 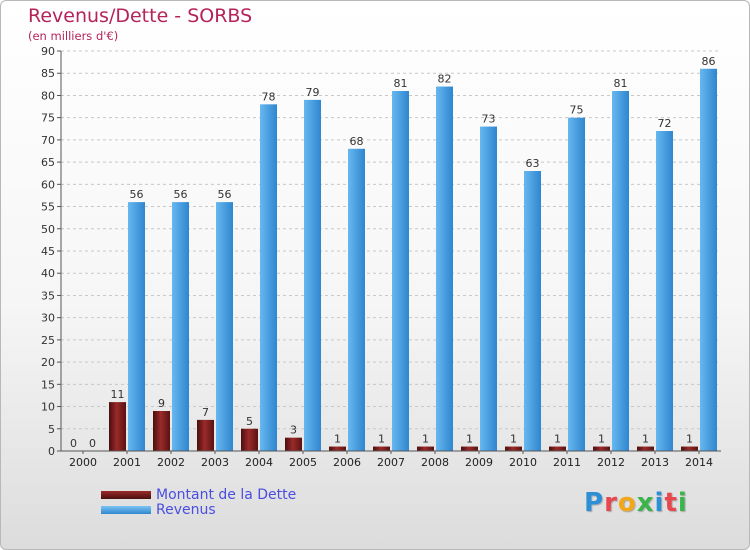 I want to click on logo-letter: x, so click(x=645, y=503).